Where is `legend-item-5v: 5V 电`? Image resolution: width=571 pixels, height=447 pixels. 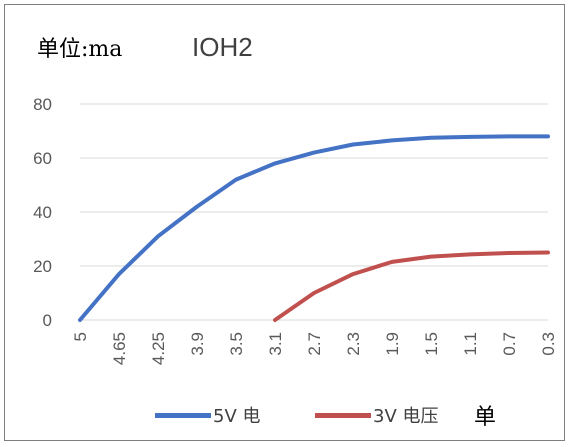 legend-item-5v: 5V 电 is located at coordinates (208, 415).